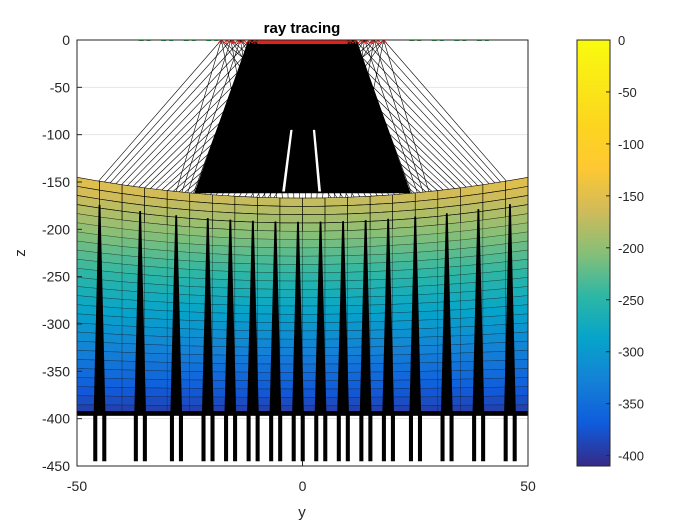  Describe the element at coordinates (56, 229) in the screenshot. I see `y-tick-label: -200` at that location.